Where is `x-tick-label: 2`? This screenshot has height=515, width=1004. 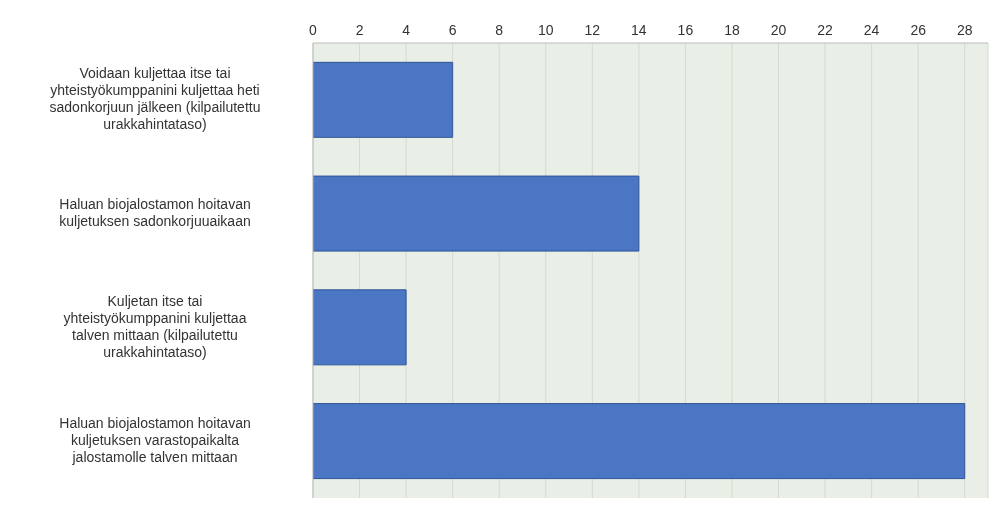 x-tick-label: 2 is located at coordinates (359, 30).